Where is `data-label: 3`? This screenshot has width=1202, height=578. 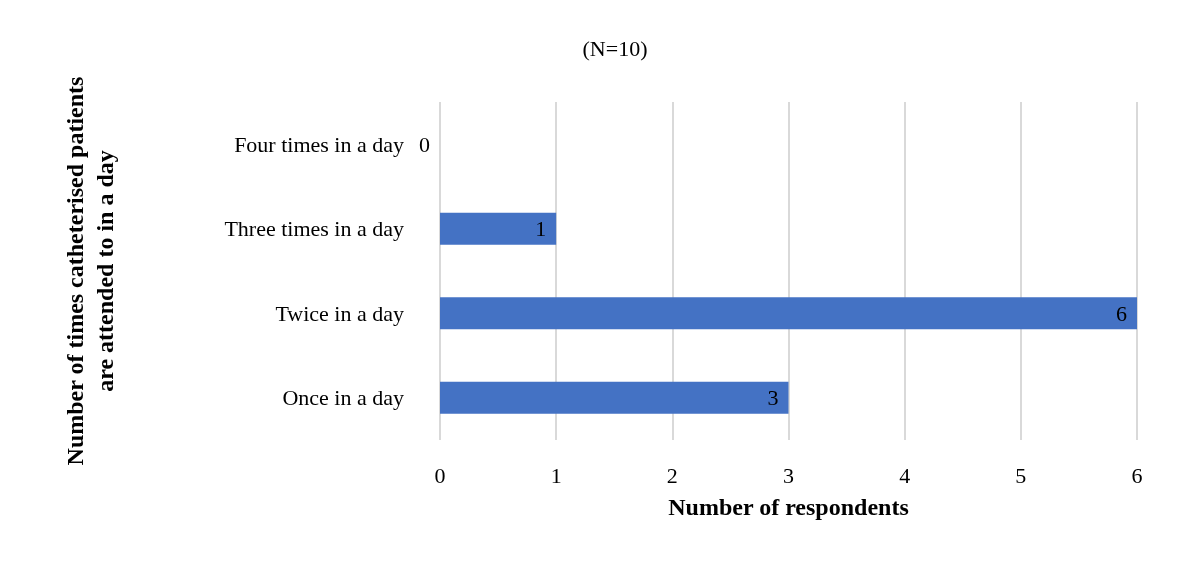 data-label: 3 is located at coordinates (773, 398).